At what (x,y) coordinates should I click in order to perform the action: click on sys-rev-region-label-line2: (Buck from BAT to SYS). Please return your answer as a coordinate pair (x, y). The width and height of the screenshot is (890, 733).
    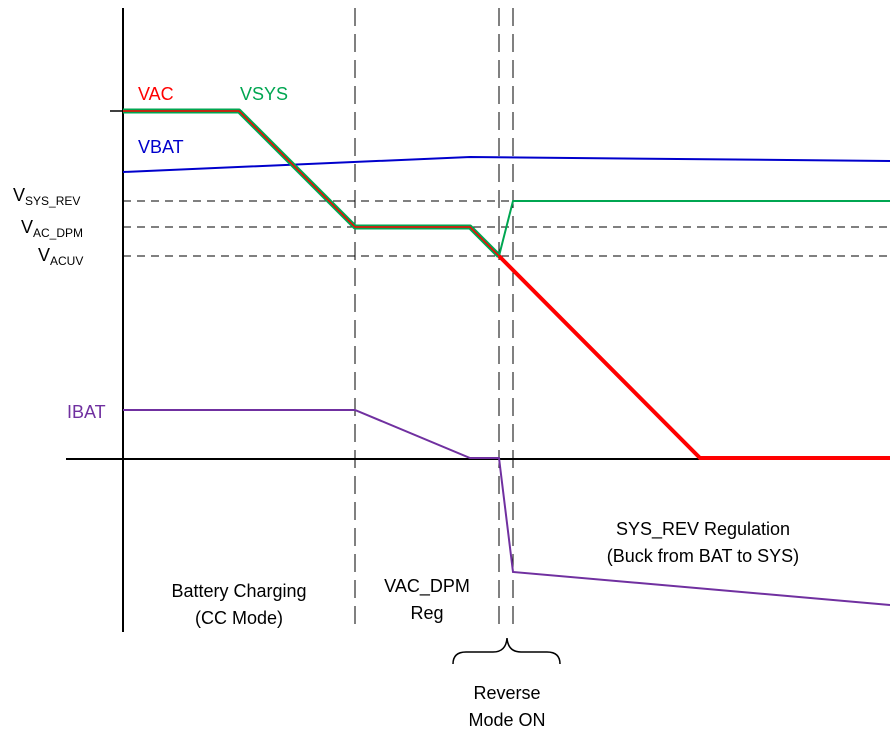
    Looking at the image, I should click on (703, 556).